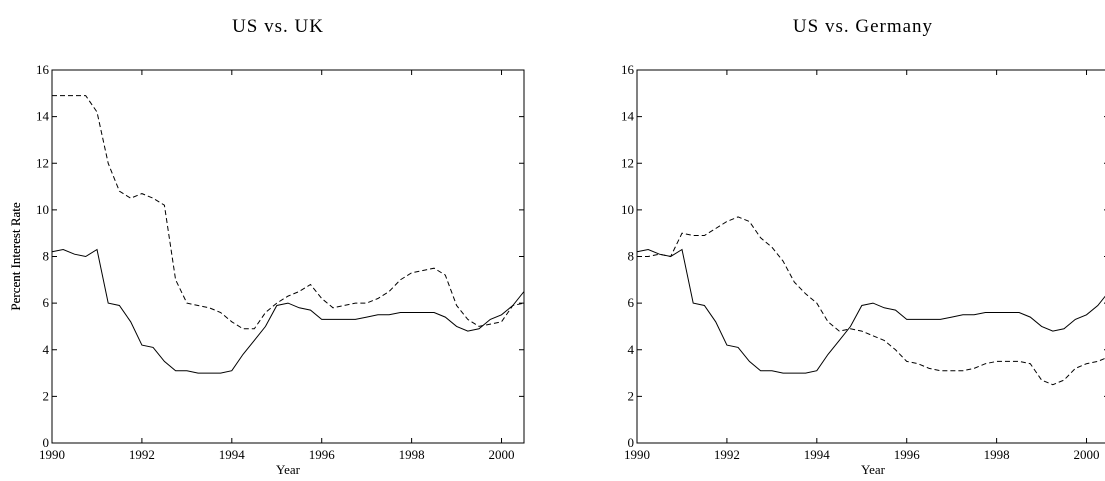 The height and width of the screenshot is (481, 1105). What do you see at coordinates (278, 26) in the screenshot?
I see `chart-title: US vs. UK` at bounding box center [278, 26].